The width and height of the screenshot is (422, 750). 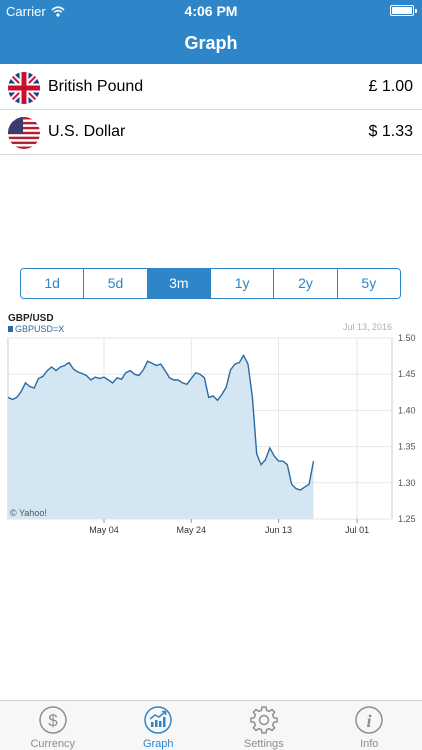 I want to click on chart-date-label: Jul 13, 2016, so click(x=367, y=327).